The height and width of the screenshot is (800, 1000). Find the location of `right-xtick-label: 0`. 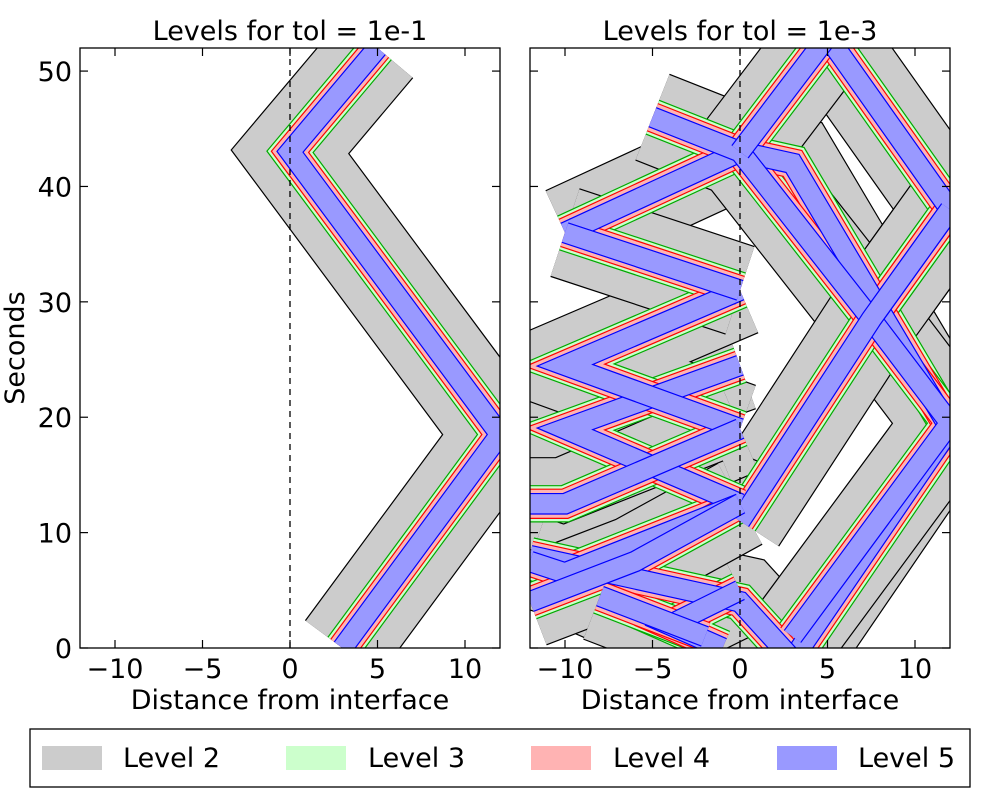

right-xtick-label: 0 is located at coordinates (739, 669).